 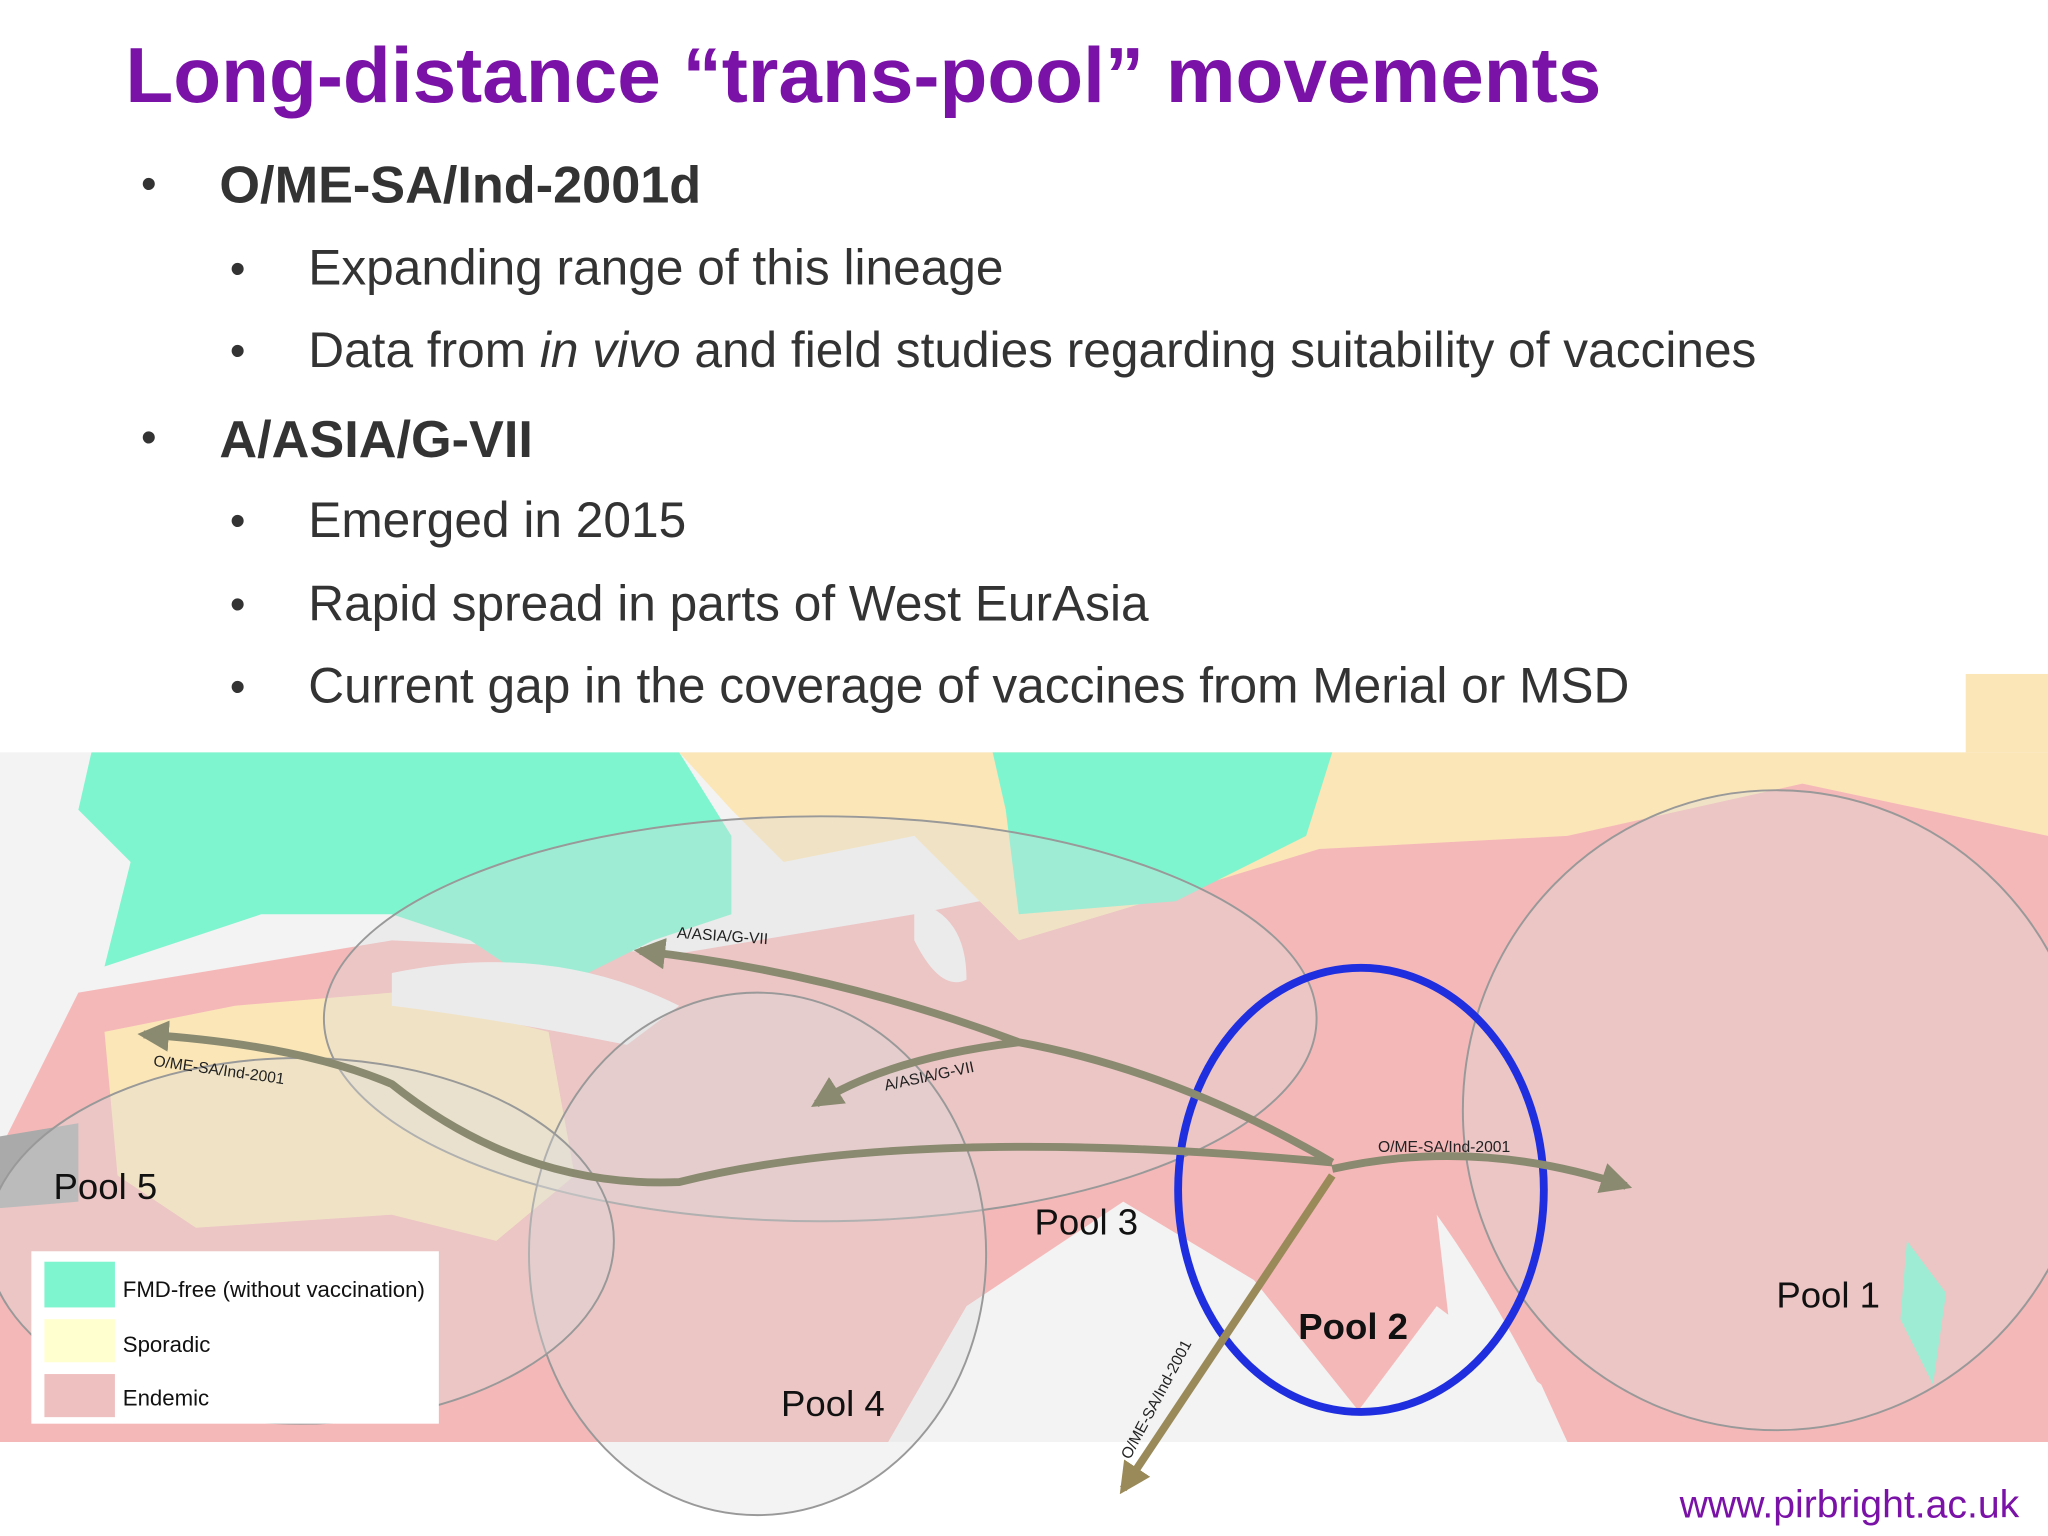 I want to click on bullet: A/ASIA/G-VII, so click(x=375, y=440).